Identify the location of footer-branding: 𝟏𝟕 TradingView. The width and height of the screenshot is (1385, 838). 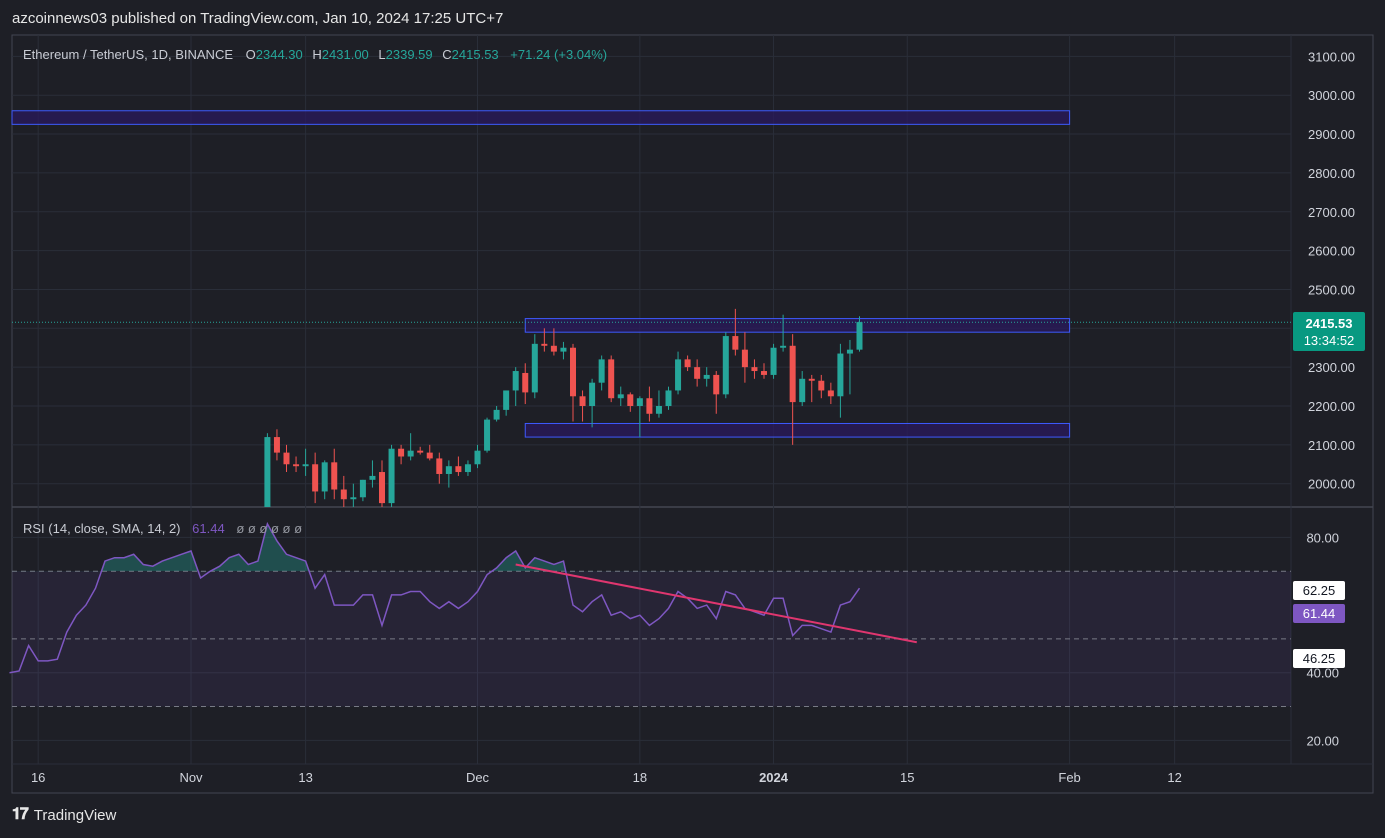
(64, 815).